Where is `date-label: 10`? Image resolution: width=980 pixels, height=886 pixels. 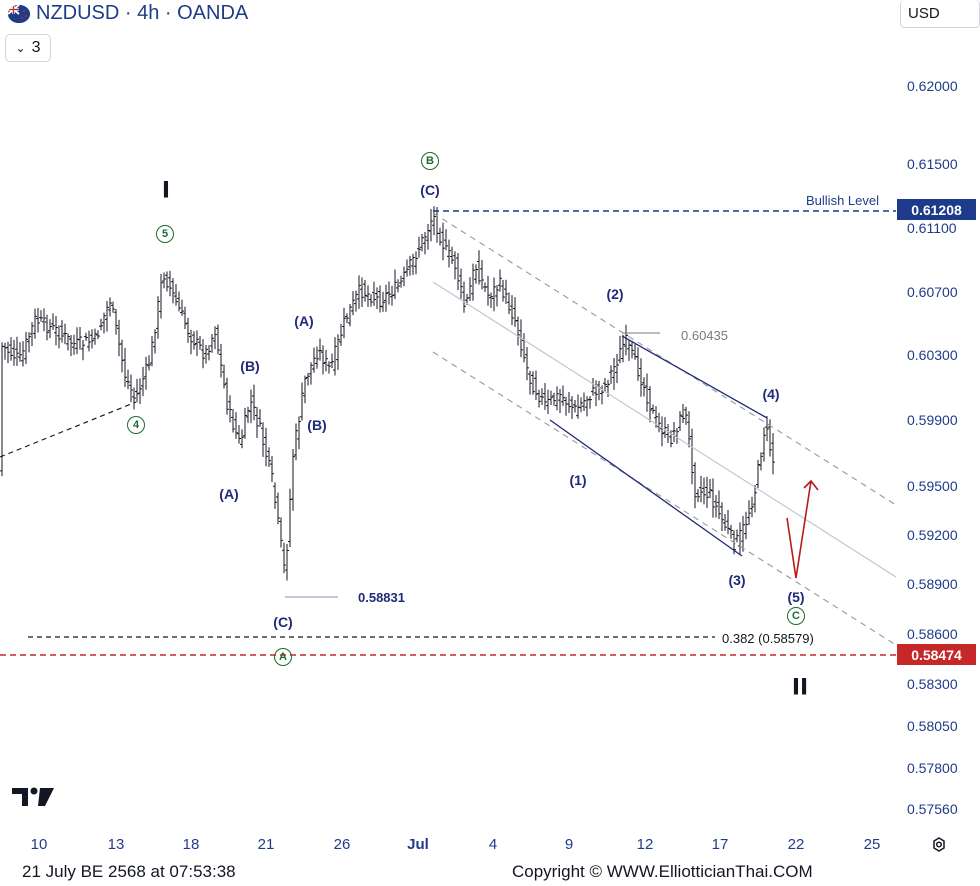 date-label: 10 is located at coordinates (39, 844).